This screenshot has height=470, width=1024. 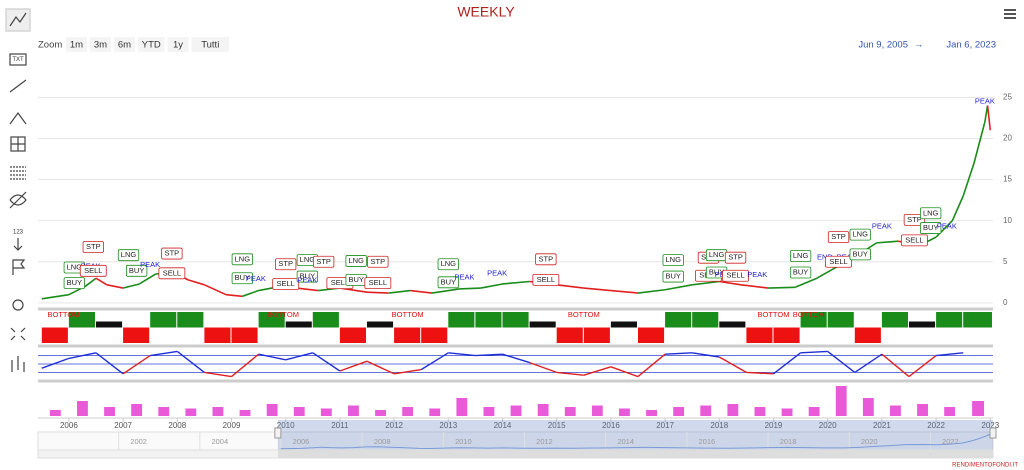 What do you see at coordinates (50, 45) in the screenshot?
I see `zoom-label: Zoom` at bounding box center [50, 45].